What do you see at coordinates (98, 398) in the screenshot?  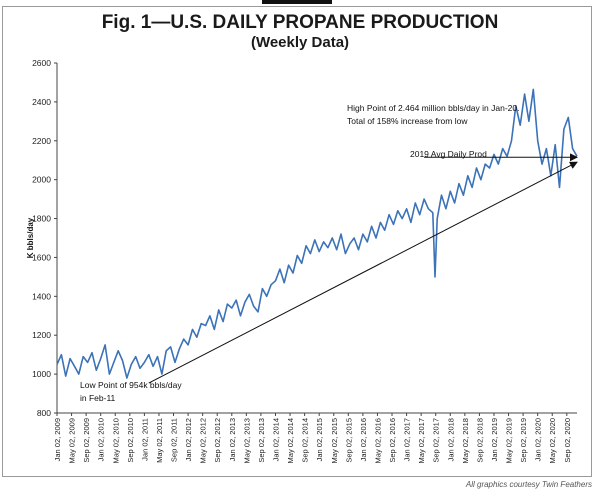 I see `annotation-low-date: in Feb-11` at bounding box center [98, 398].